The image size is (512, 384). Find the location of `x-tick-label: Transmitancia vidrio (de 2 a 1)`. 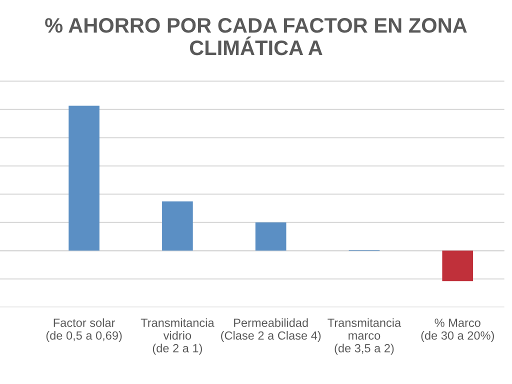

x-tick-label: Transmitancia vidrio (de 2 a 1) is located at coordinates (177, 336).